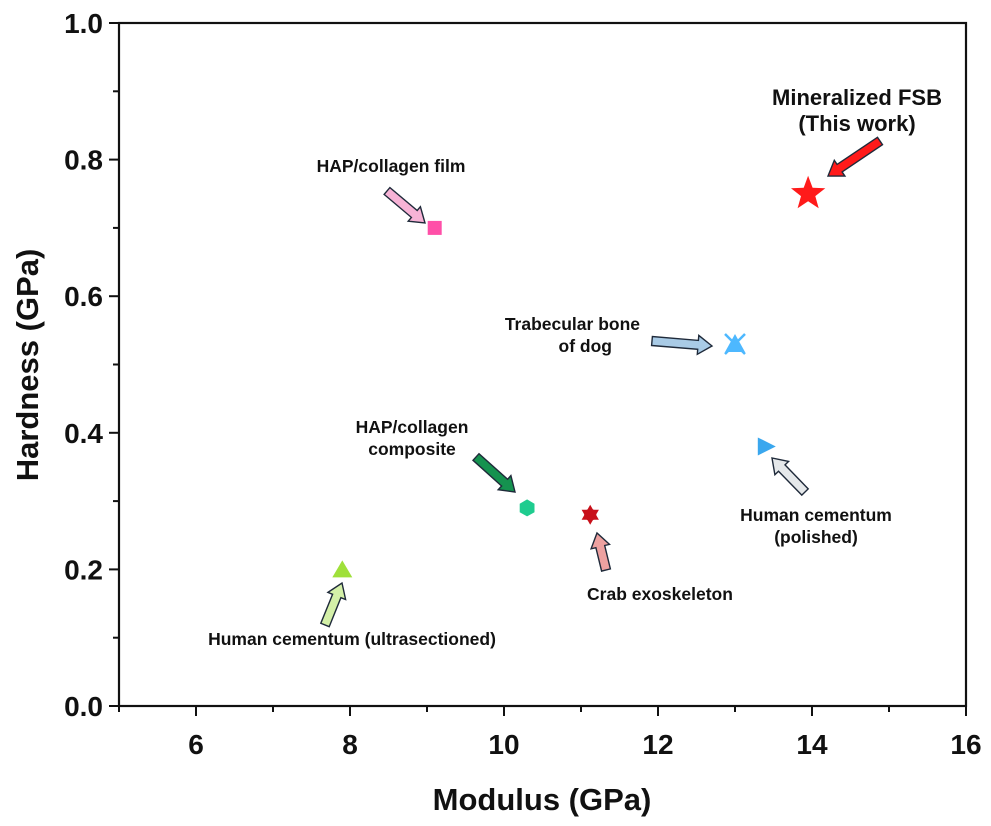  I want to click on point-label-line: composite, so click(412, 449).